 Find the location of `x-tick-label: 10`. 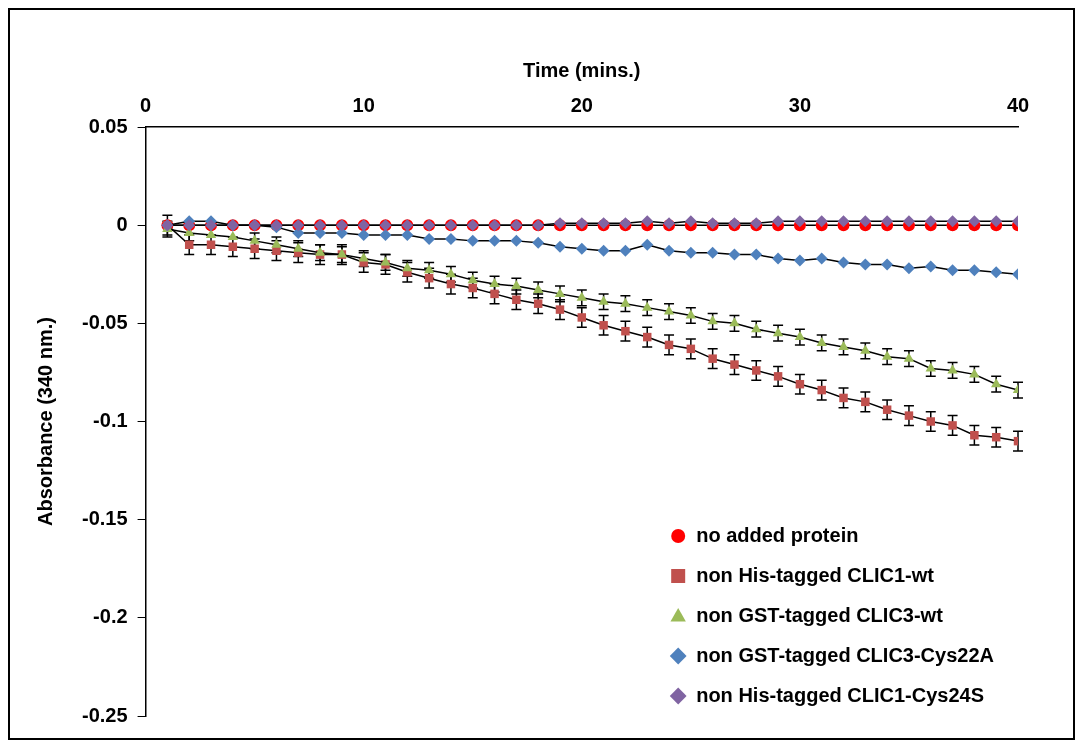

x-tick-label: 10 is located at coordinates (363, 104).